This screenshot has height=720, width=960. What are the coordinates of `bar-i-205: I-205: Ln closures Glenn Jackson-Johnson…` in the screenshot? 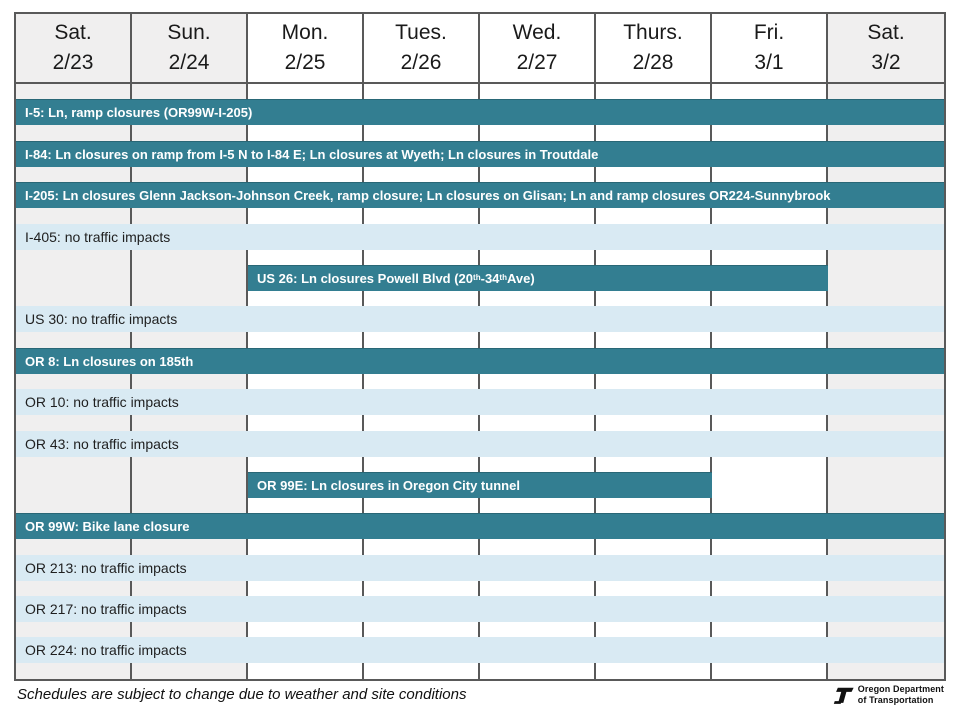 It's located at (480, 195).